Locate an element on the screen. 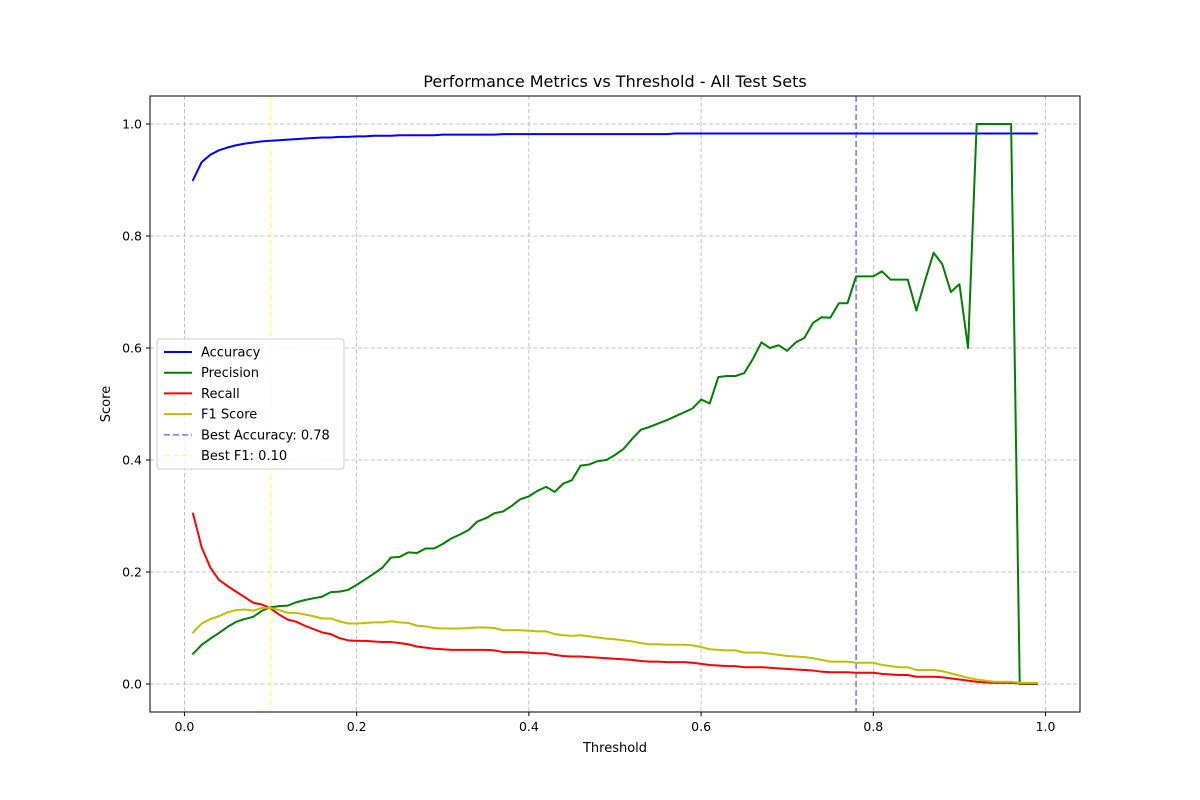  x-tick-label: 0.8 is located at coordinates (873, 726).